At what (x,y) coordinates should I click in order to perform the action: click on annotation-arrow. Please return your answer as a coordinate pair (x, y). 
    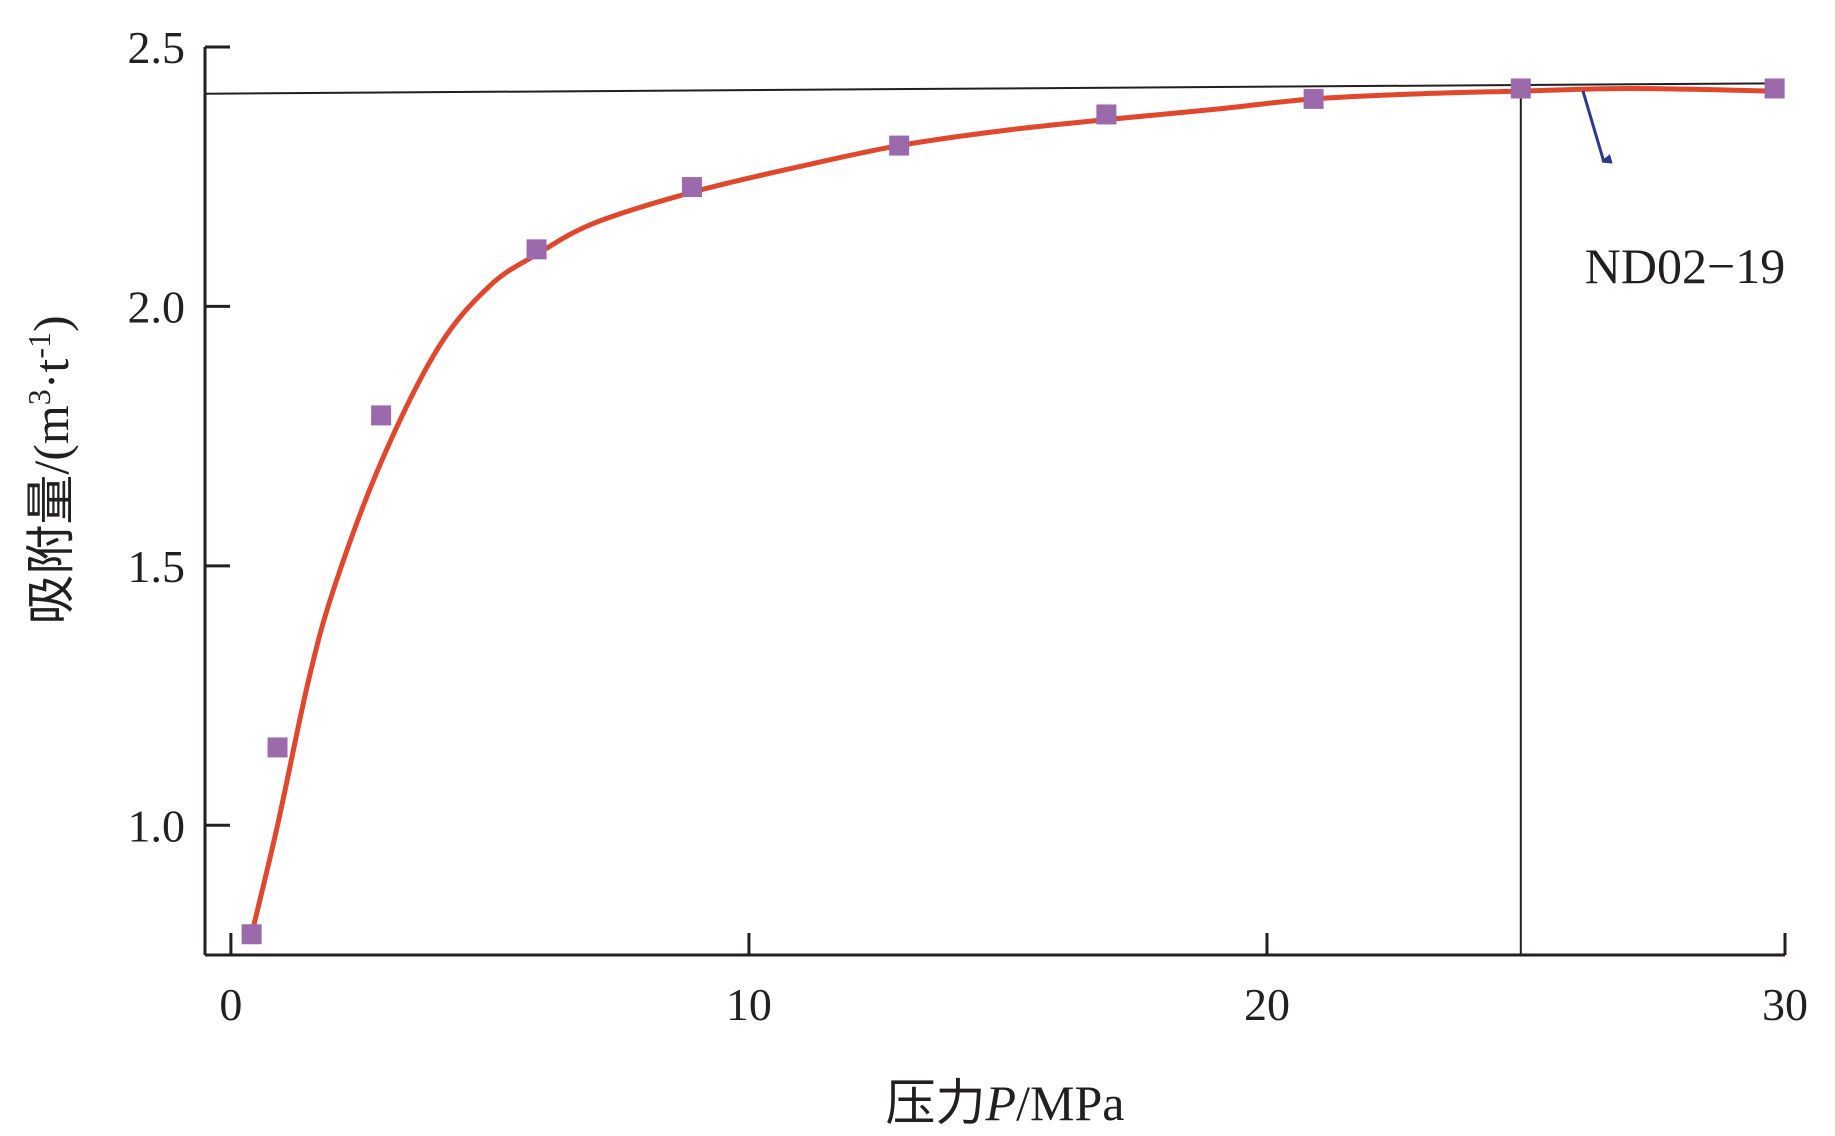
    Looking at the image, I should click on (1592, 125).